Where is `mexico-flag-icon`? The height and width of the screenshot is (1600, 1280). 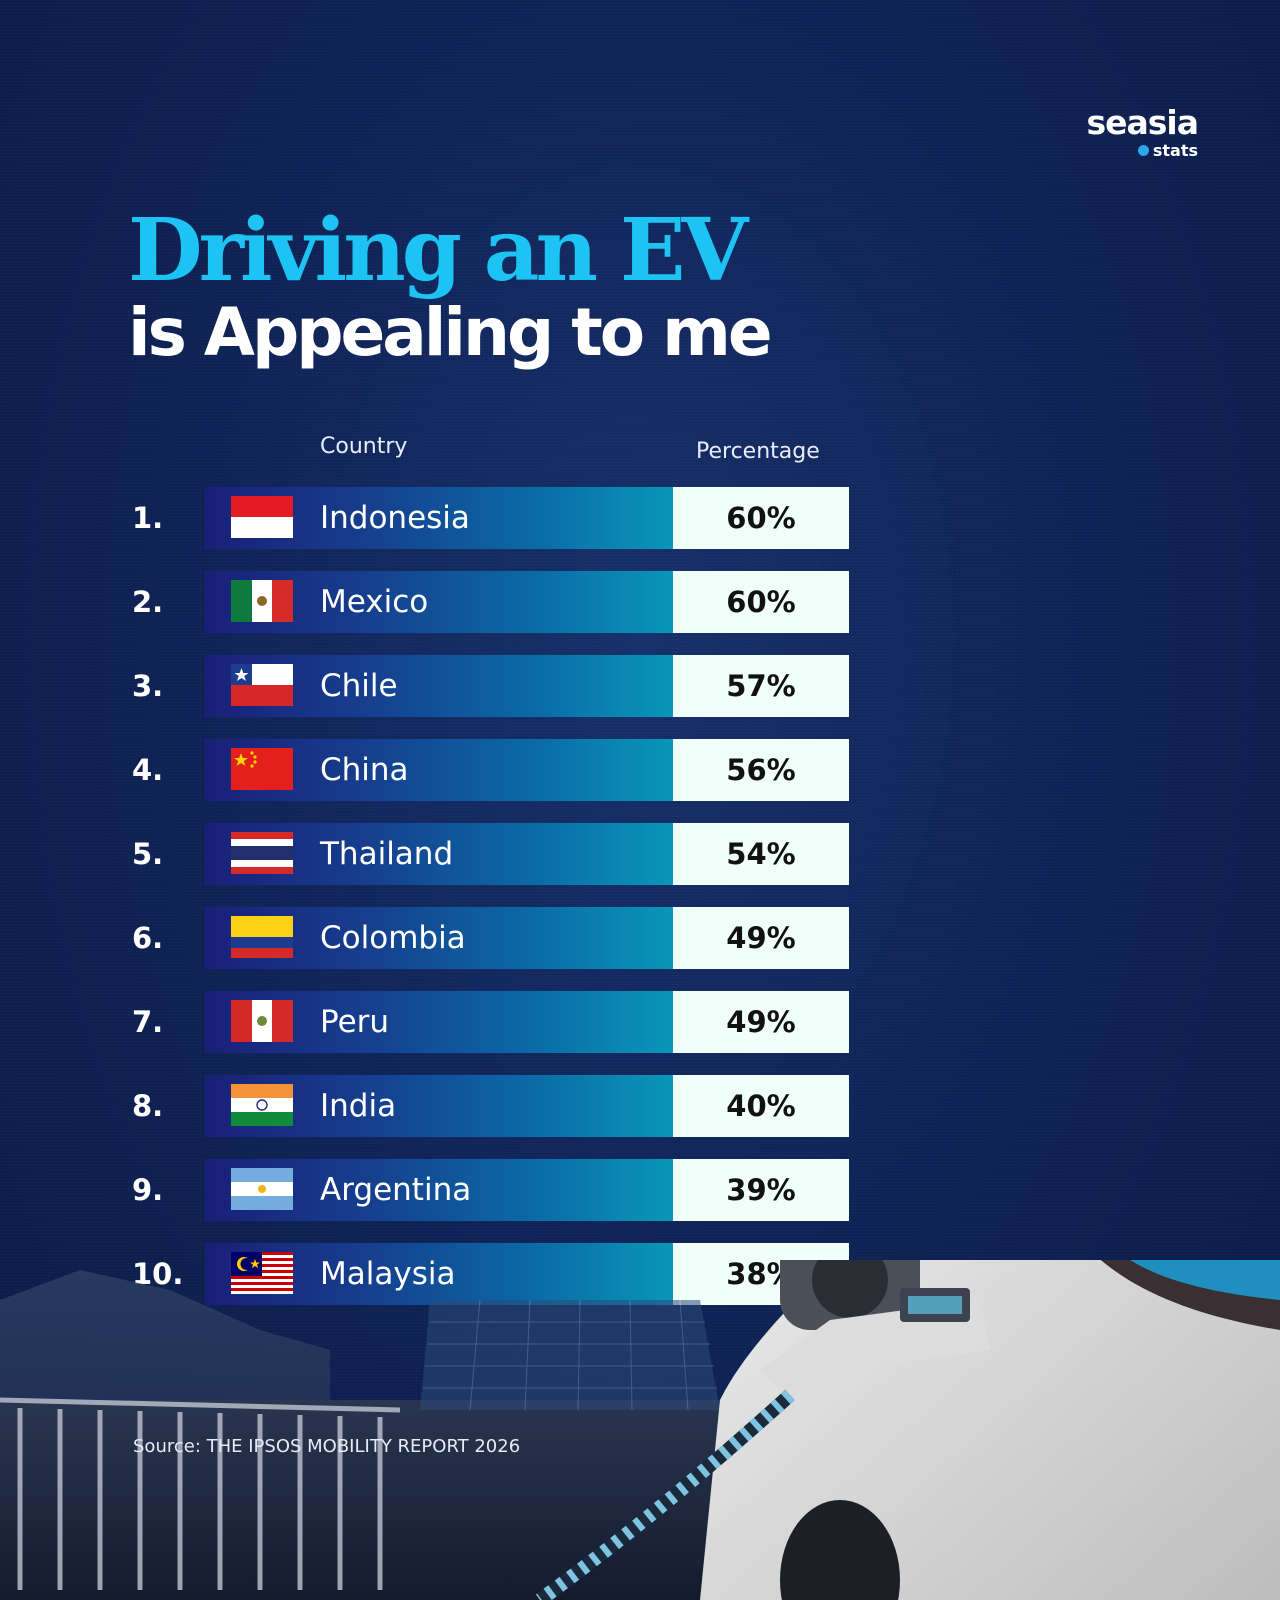
mexico-flag-icon is located at coordinates (262, 601).